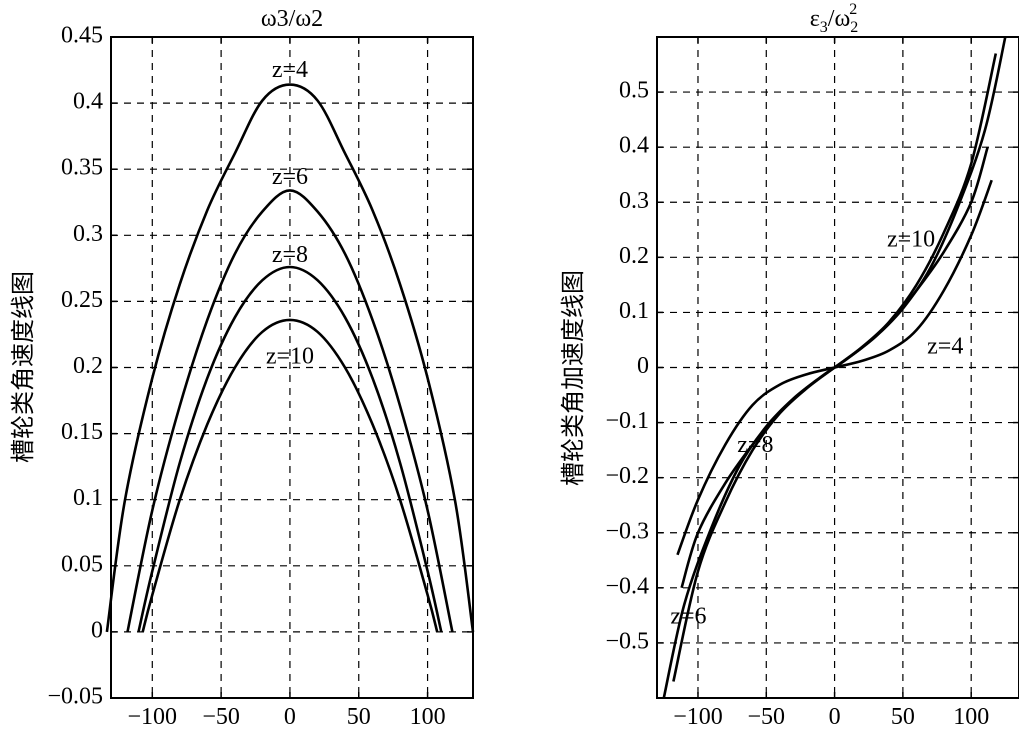 Image resolution: width=1019 pixels, height=731 pixels. What do you see at coordinates (82, 168) in the screenshot?
I see `y-tick-label: 0.35` at bounding box center [82, 168].